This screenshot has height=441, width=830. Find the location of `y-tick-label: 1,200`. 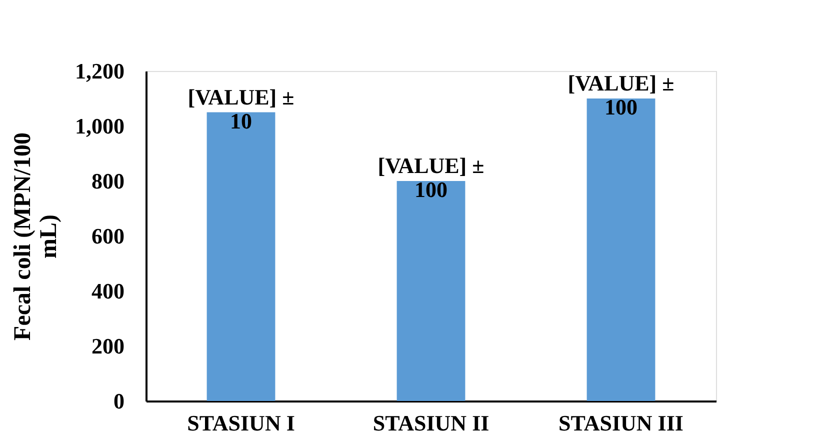

y-tick-label: 1,200 is located at coordinates (99, 71).